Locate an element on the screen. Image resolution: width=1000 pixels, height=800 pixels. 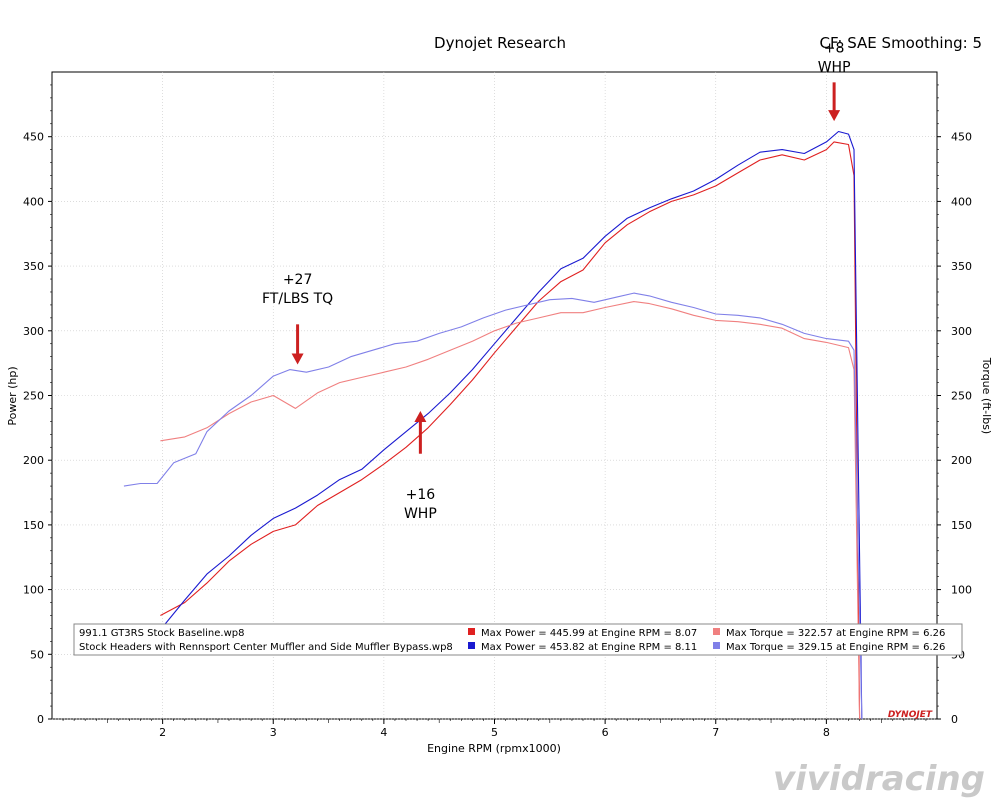
legend-box is located at coordinates (518, 639).